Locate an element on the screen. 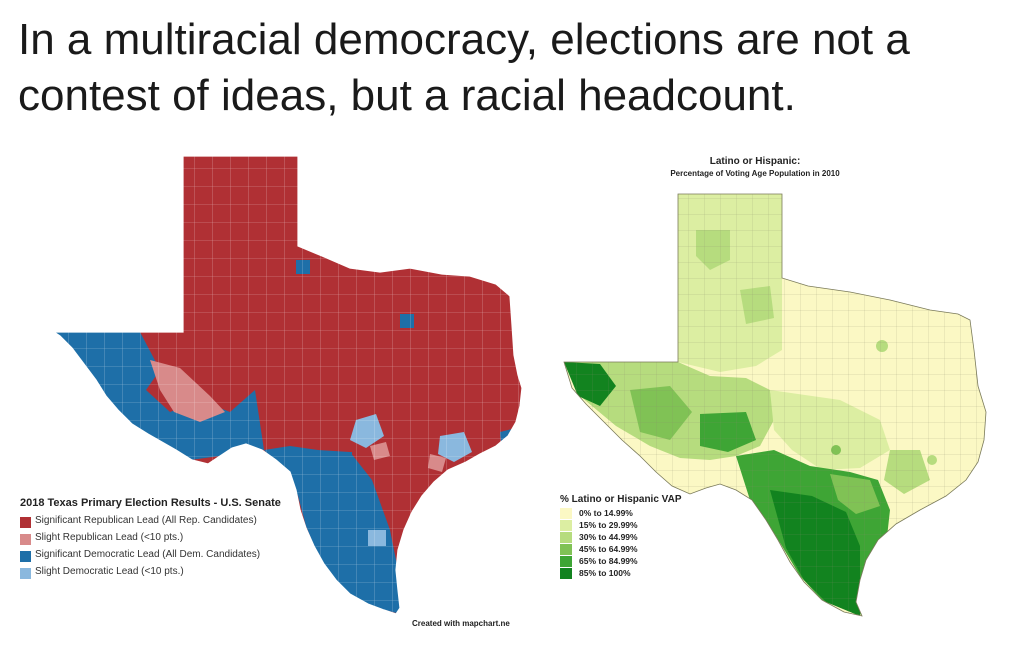 The height and width of the screenshot is (669, 1024). latino-legend-item: 30% to 44.99% is located at coordinates (621, 537).